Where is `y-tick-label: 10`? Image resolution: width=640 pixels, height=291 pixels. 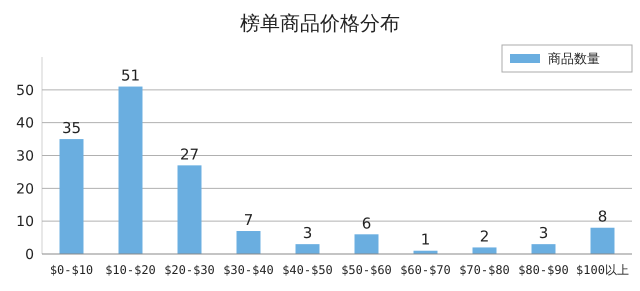
y-tick-label: 10 is located at coordinates (25, 222).